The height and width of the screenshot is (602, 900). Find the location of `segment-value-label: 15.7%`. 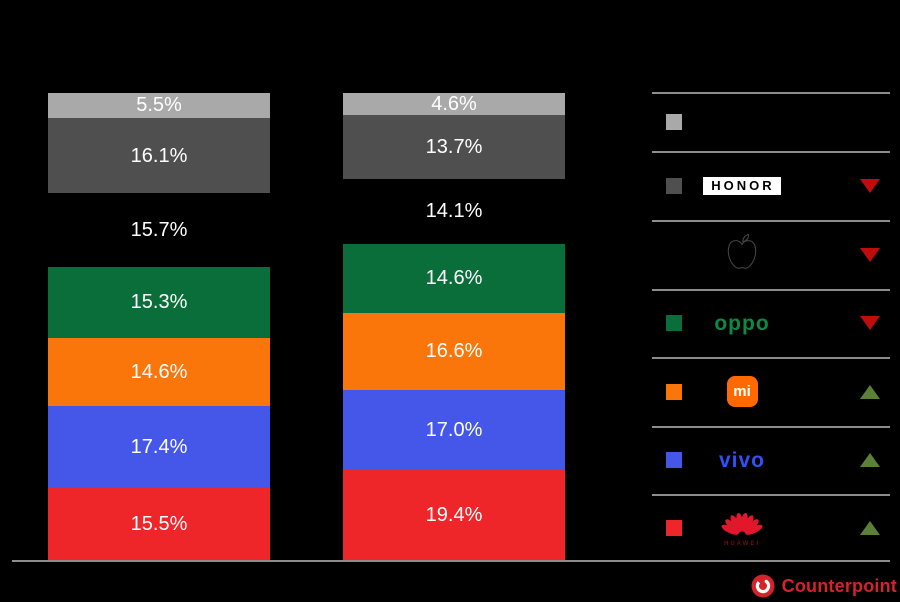

segment-value-label: 15.7% is located at coordinates (159, 230).